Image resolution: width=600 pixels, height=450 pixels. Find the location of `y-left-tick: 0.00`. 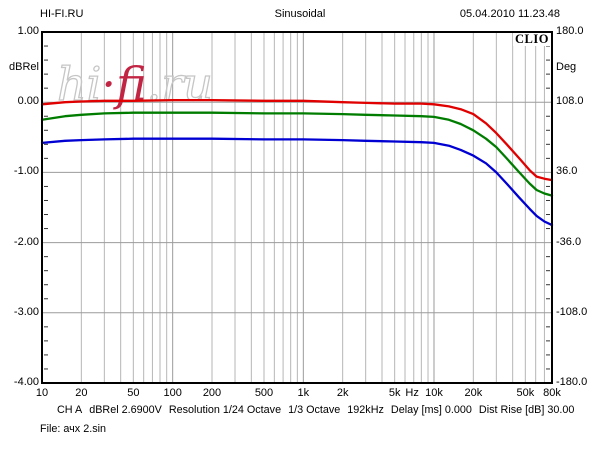

y-left-tick: 0.00 is located at coordinates (28, 101).